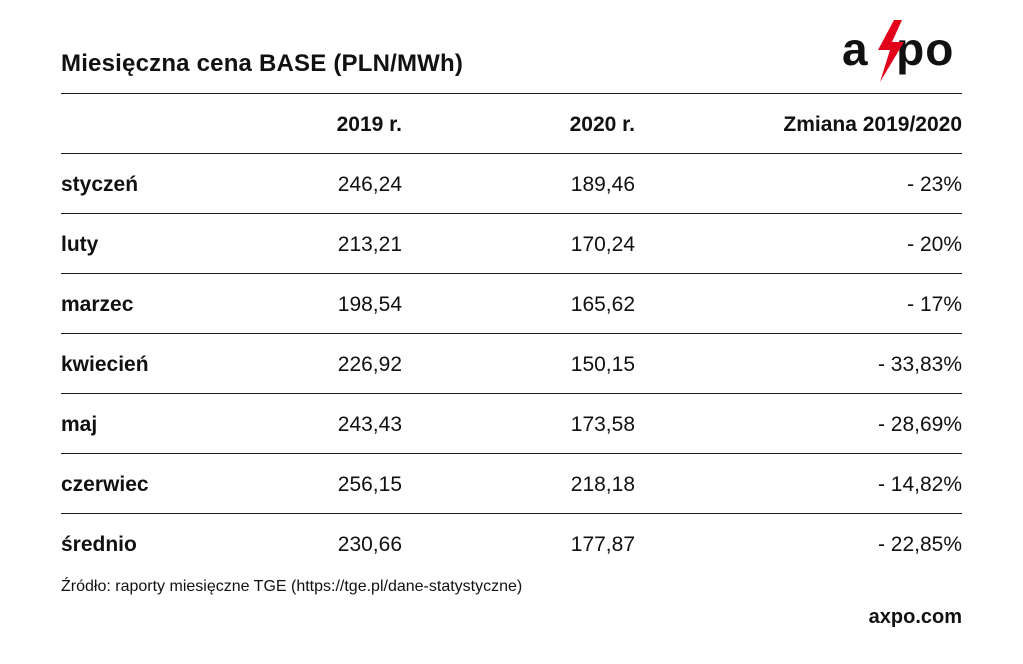 This screenshot has height=664, width=1023. Describe the element at coordinates (99, 544) in the screenshot. I see `row-label: średnio` at that location.